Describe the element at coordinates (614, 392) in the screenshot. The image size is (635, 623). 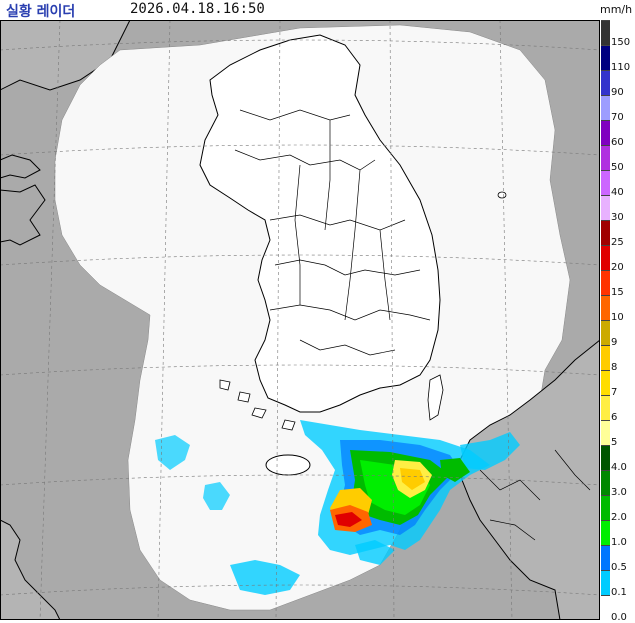
I see `legend-label: 7` at that location.